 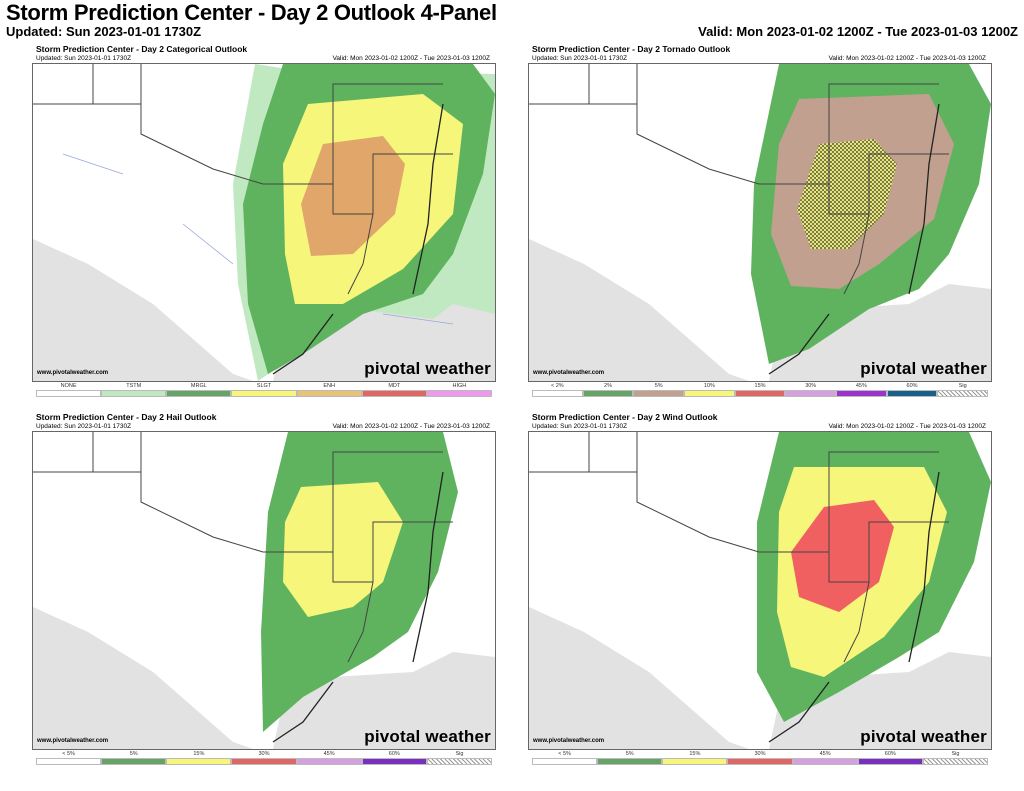 What do you see at coordinates (68, 386) in the screenshot?
I see `legend-label: NONE` at bounding box center [68, 386].